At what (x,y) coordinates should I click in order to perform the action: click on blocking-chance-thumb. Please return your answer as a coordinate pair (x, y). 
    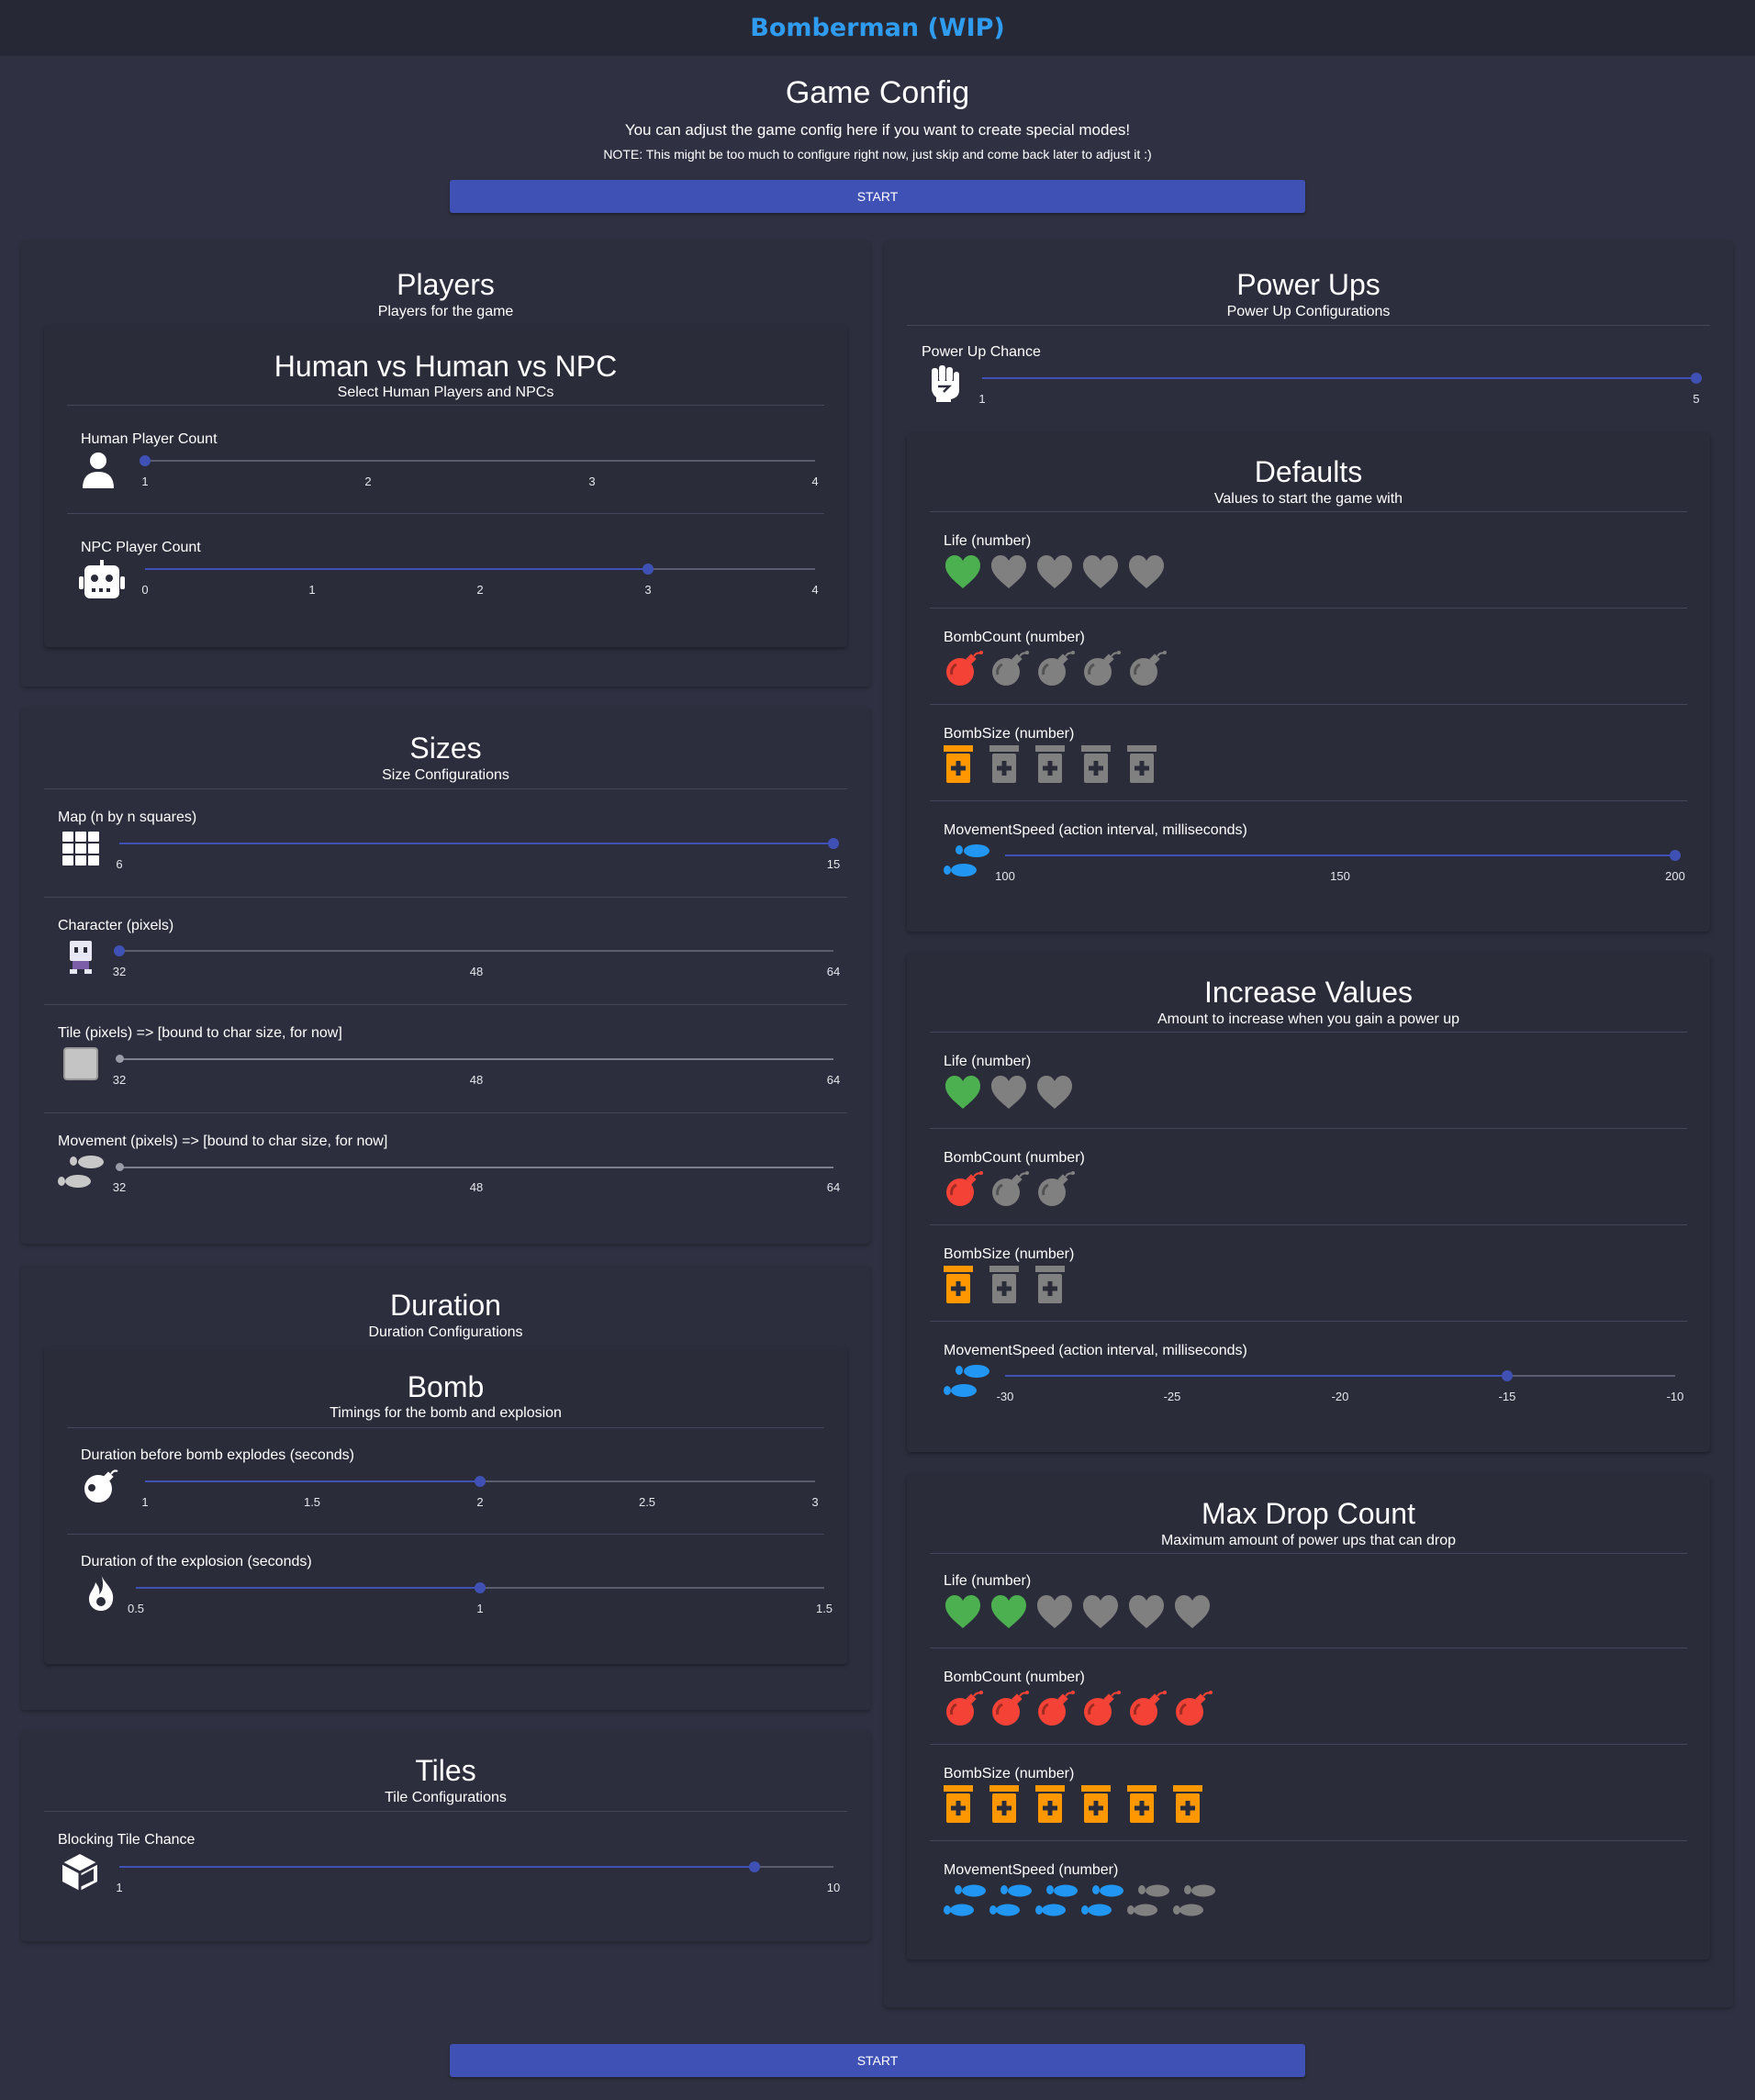
    Looking at the image, I should click on (754, 1866).